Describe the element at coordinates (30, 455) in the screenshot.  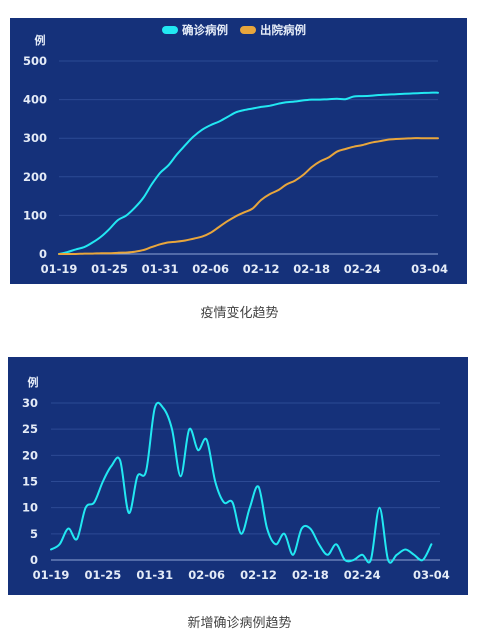
I see `y-tick-label: 20` at that location.